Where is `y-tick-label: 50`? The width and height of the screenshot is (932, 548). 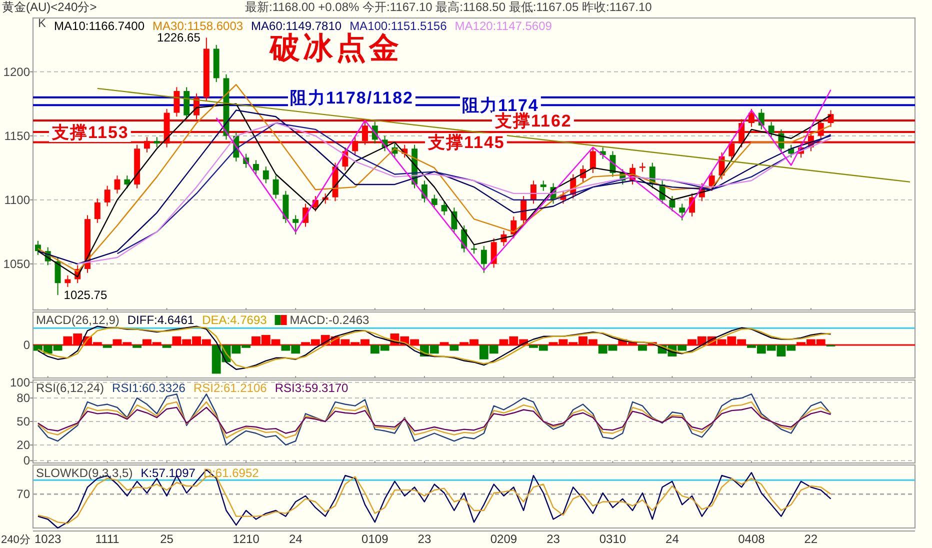
y-tick-label: 50 is located at coordinates (23, 421).